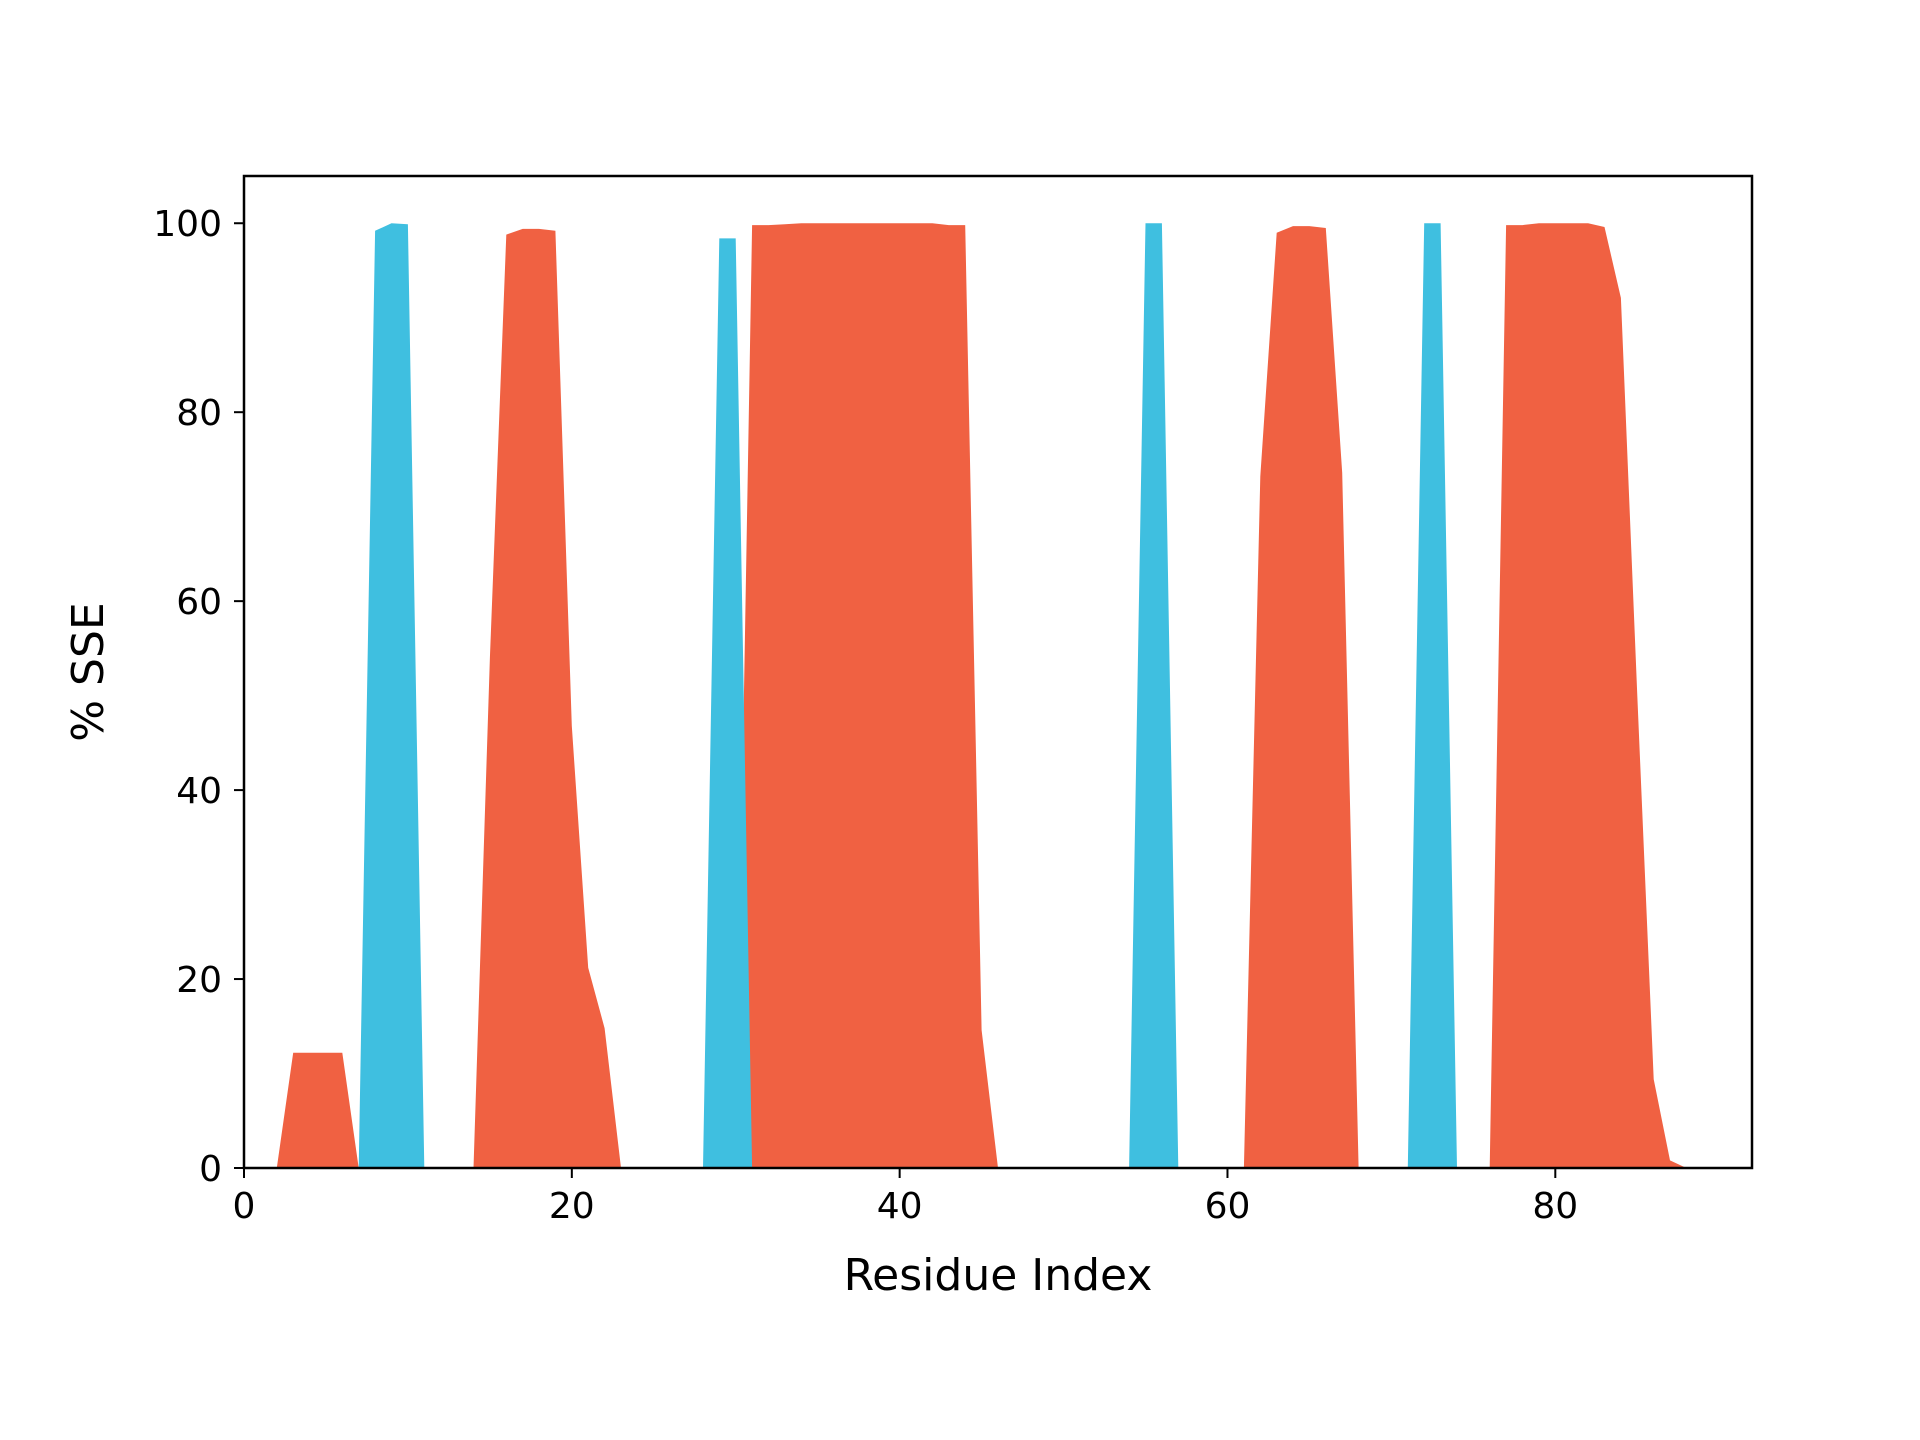 This screenshot has height=1440, width=1920. I want to click on x-tick-label: 40, so click(900, 1206).